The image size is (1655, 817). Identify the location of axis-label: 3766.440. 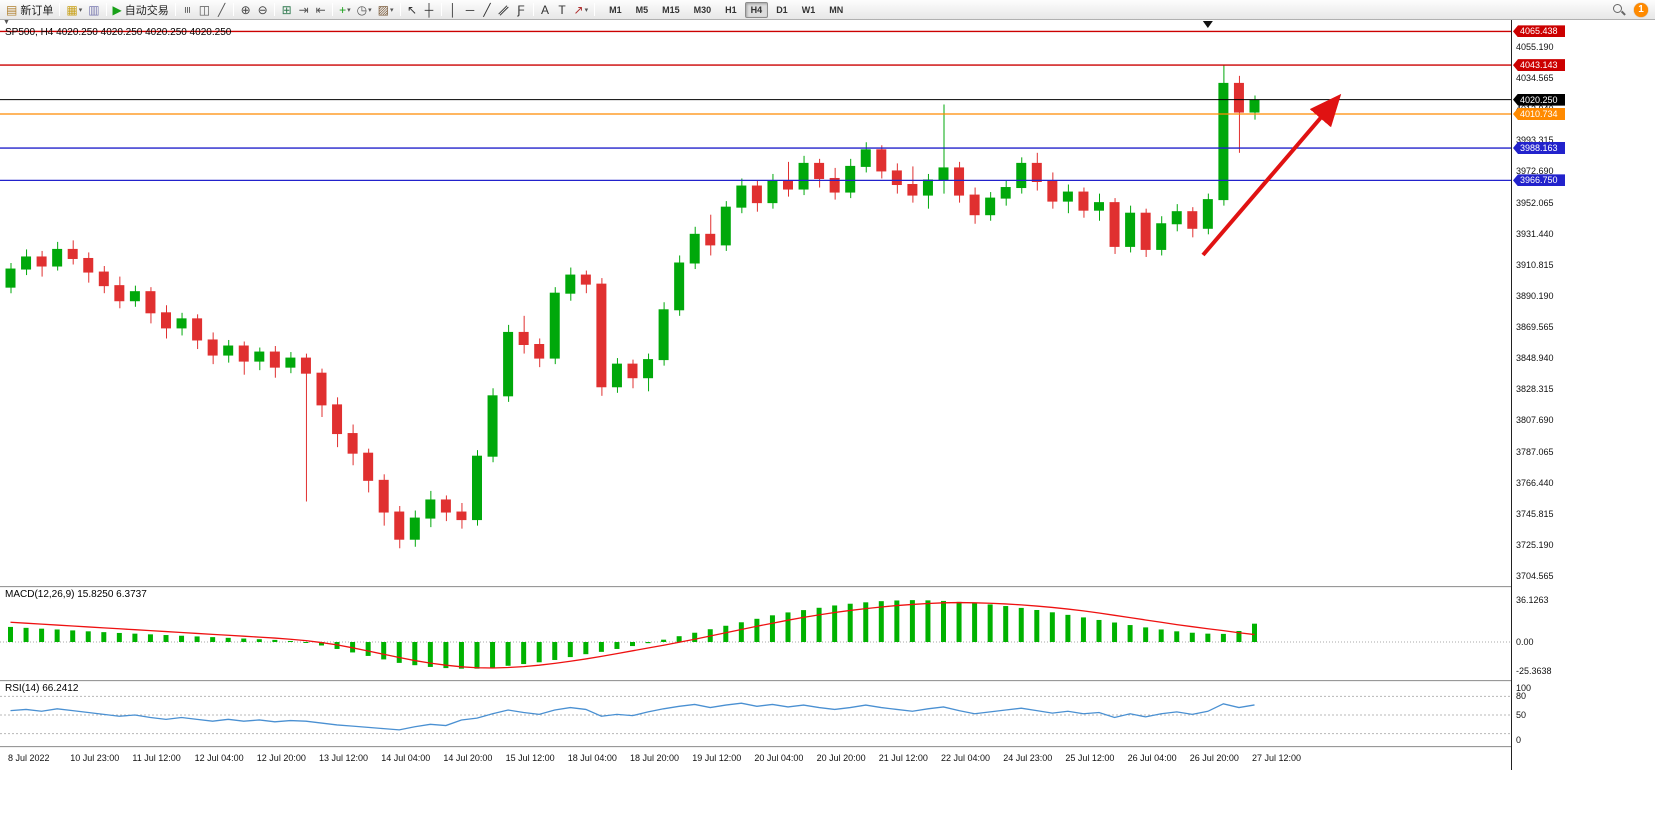
(1535, 482).